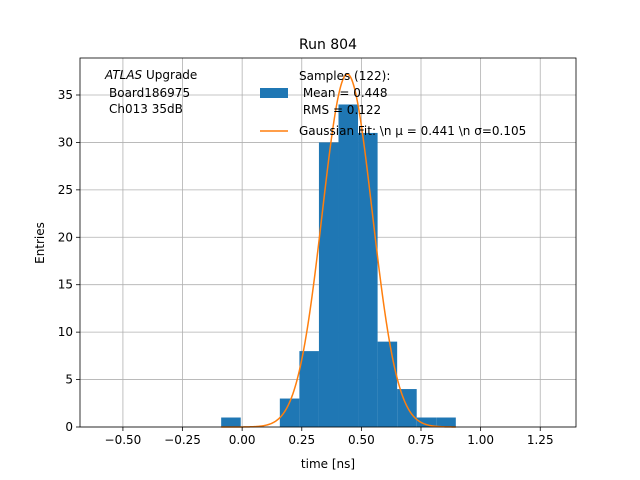 The height and width of the screenshot is (480, 640). Describe the element at coordinates (343, 93) in the screenshot. I see `legend-histogram-line-2: Mean = 0.448` at that location.